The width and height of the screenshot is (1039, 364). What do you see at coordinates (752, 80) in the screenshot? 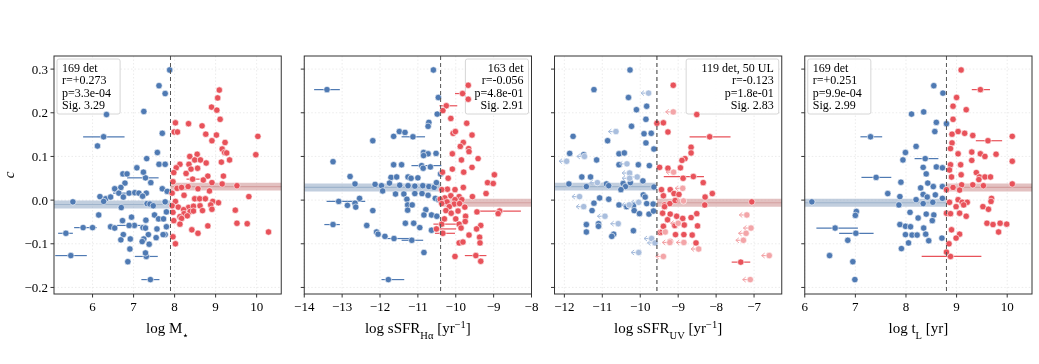
I see `annotation: r=-0.123` at bounding box center [752, 80].